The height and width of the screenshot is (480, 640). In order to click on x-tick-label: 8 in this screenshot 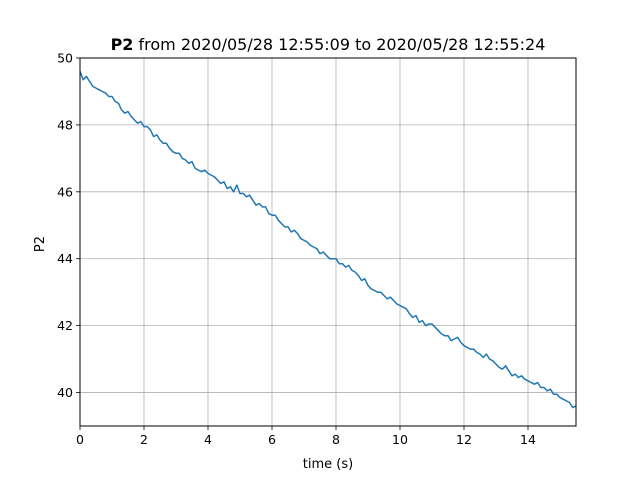, I will do `click(336, 439)`.